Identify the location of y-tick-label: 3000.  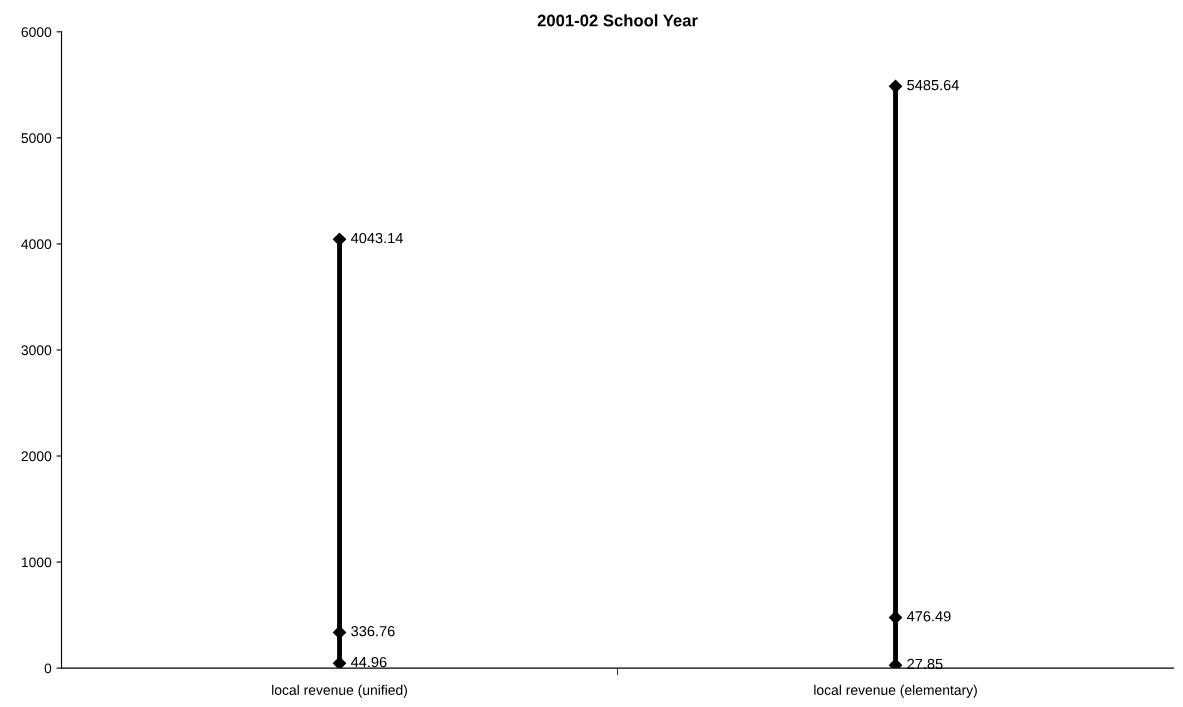
(36, 350).